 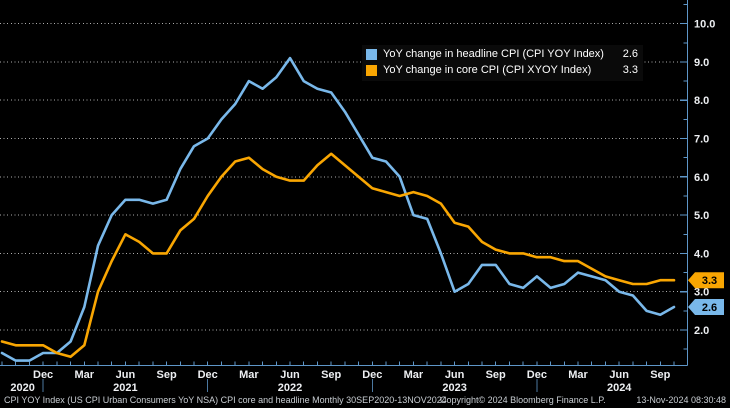 What do you see at coordinates (681, 400) in the screenshot?
I see `footer-timestamp: 13-Nov-2024 08:30:48` at bounding box center [681, 400].